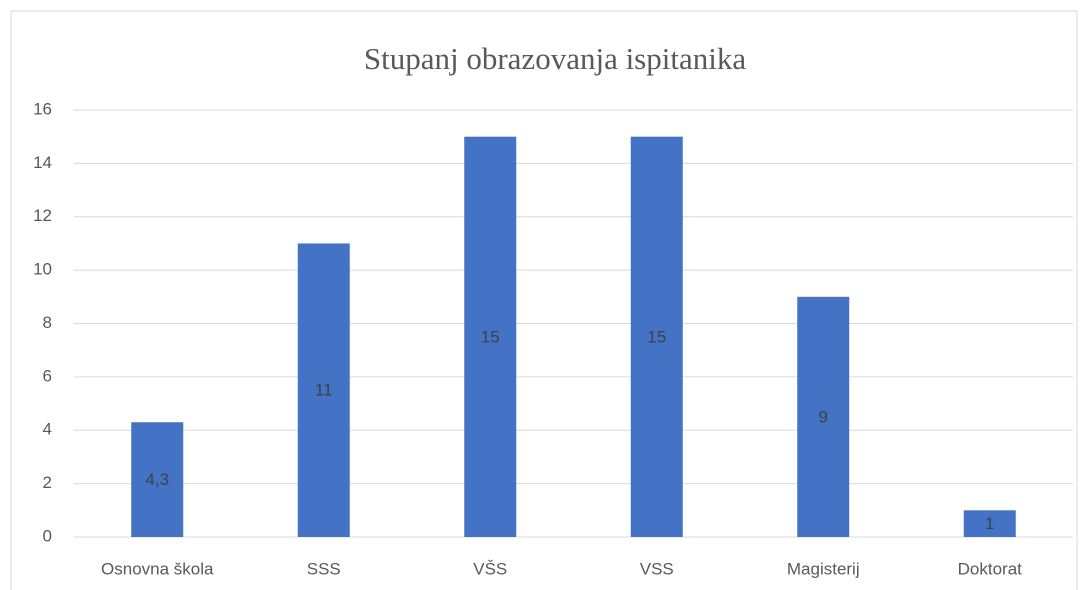 This screenshot has width=1088, height=590. Describe the element at coordinates (657, 568) in the screenshot. I see `x-tick-label: VSS` at that location.